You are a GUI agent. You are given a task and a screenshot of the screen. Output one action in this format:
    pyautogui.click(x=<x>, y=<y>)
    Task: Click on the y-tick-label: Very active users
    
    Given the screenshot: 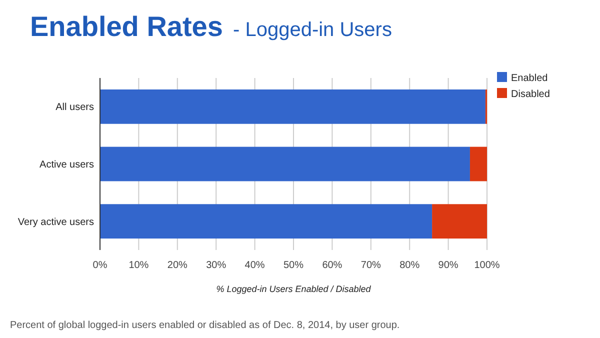 What is the action you would take?
    pyautogui.click(x=56, y=222)
    